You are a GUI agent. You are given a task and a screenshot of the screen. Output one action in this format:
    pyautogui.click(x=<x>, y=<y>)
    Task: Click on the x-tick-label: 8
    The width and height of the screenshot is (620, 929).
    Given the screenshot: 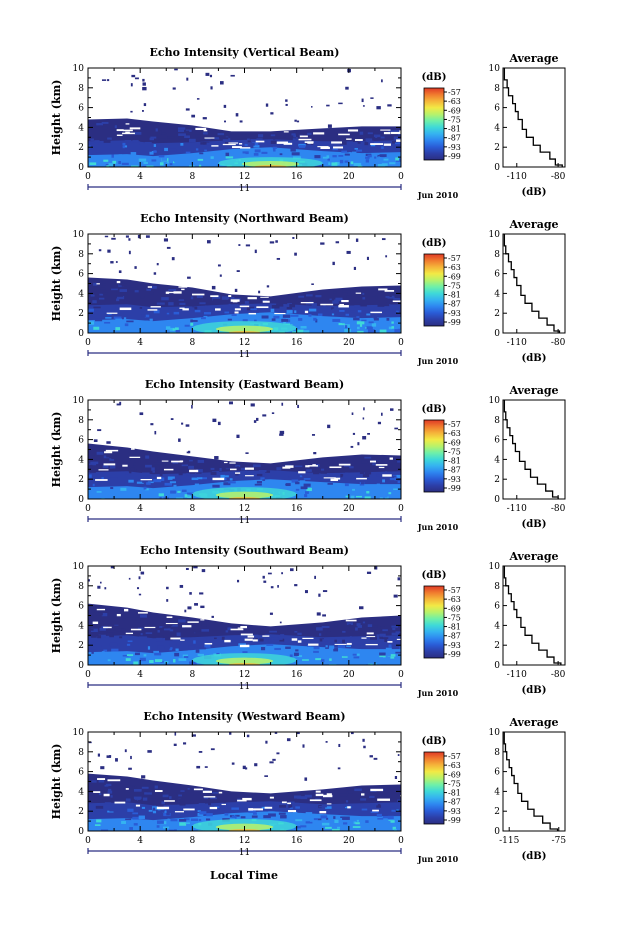 What is the action you would take?
    pyautogui.click(x=192, y=675)
    